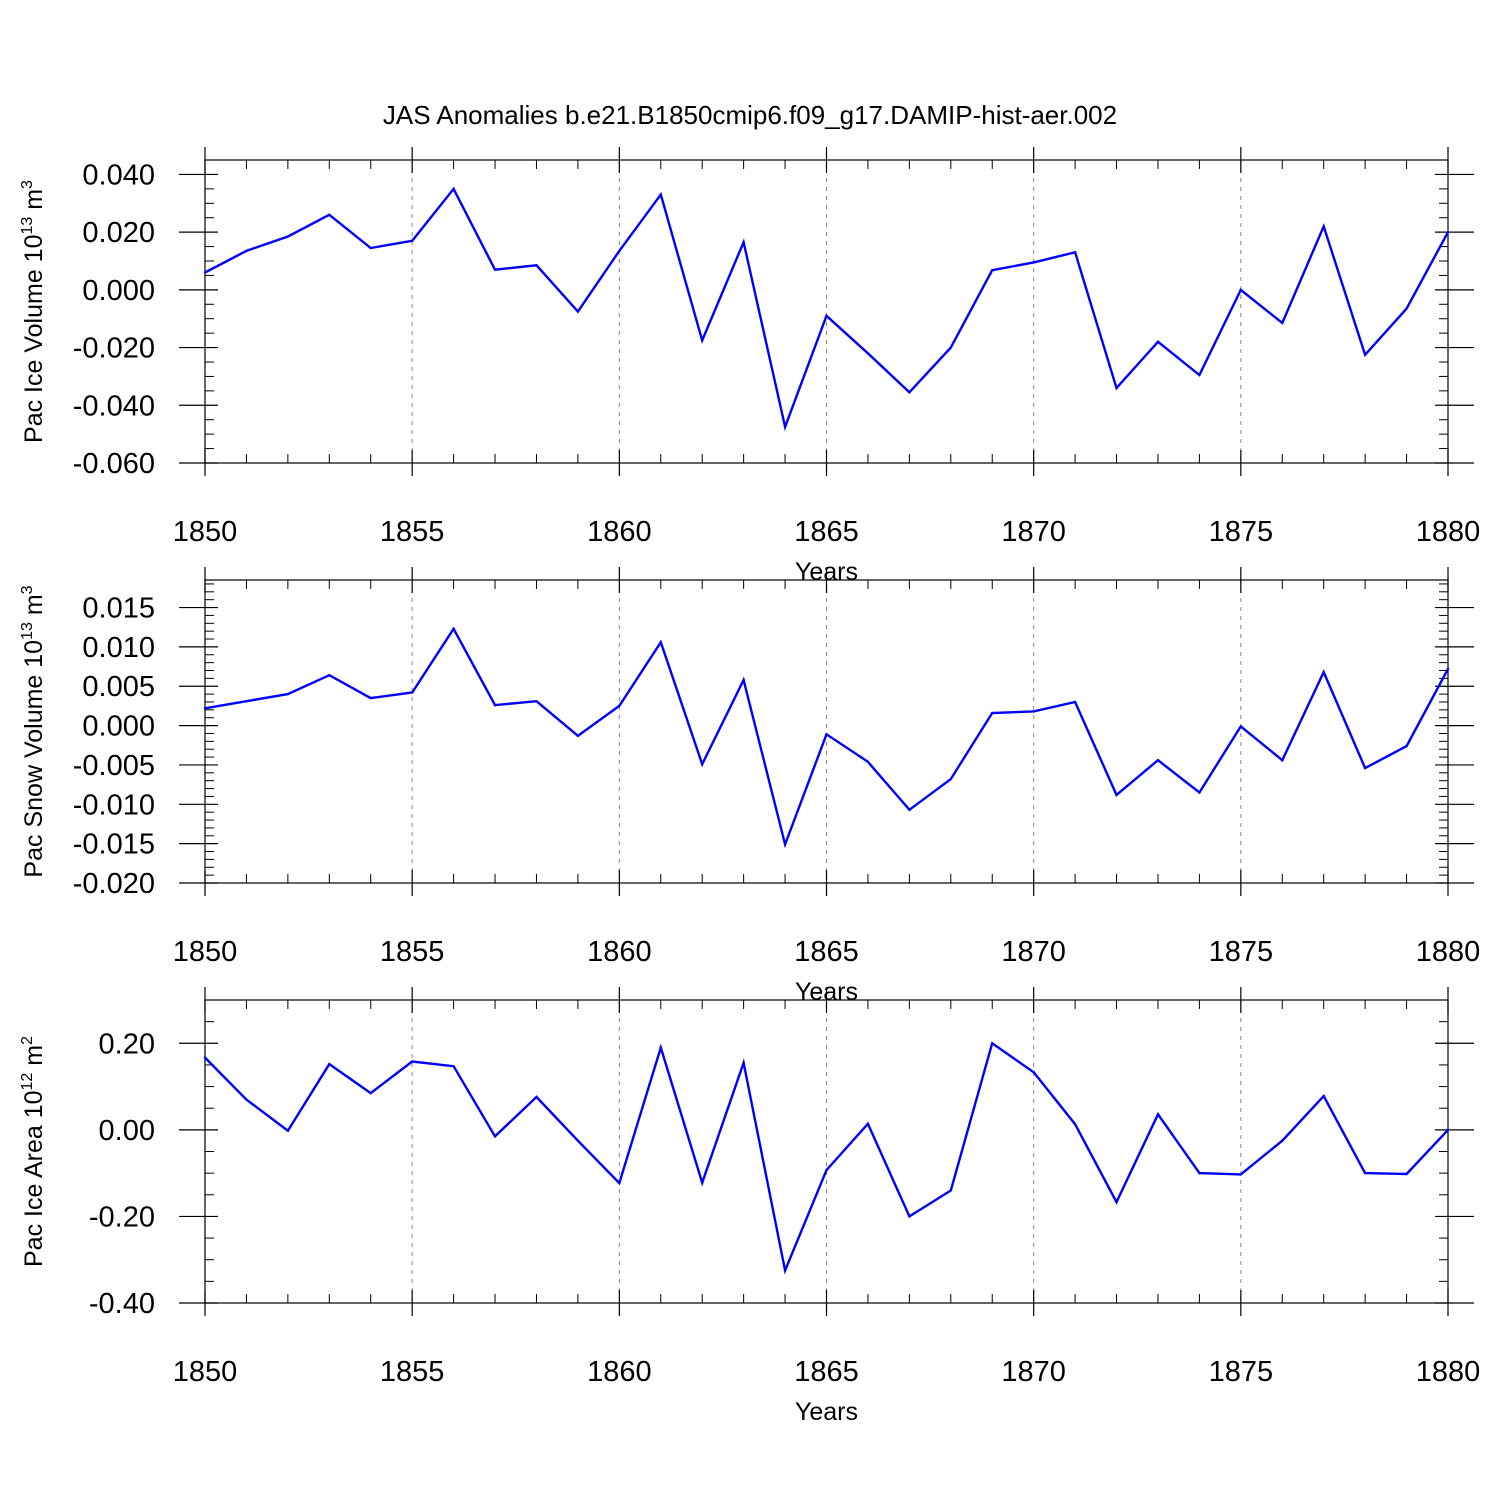  Describe the element at coordinates (34, 339) in the screenshot. I see `y-axis-label-text: Pac Ice Volume 10` at that location.